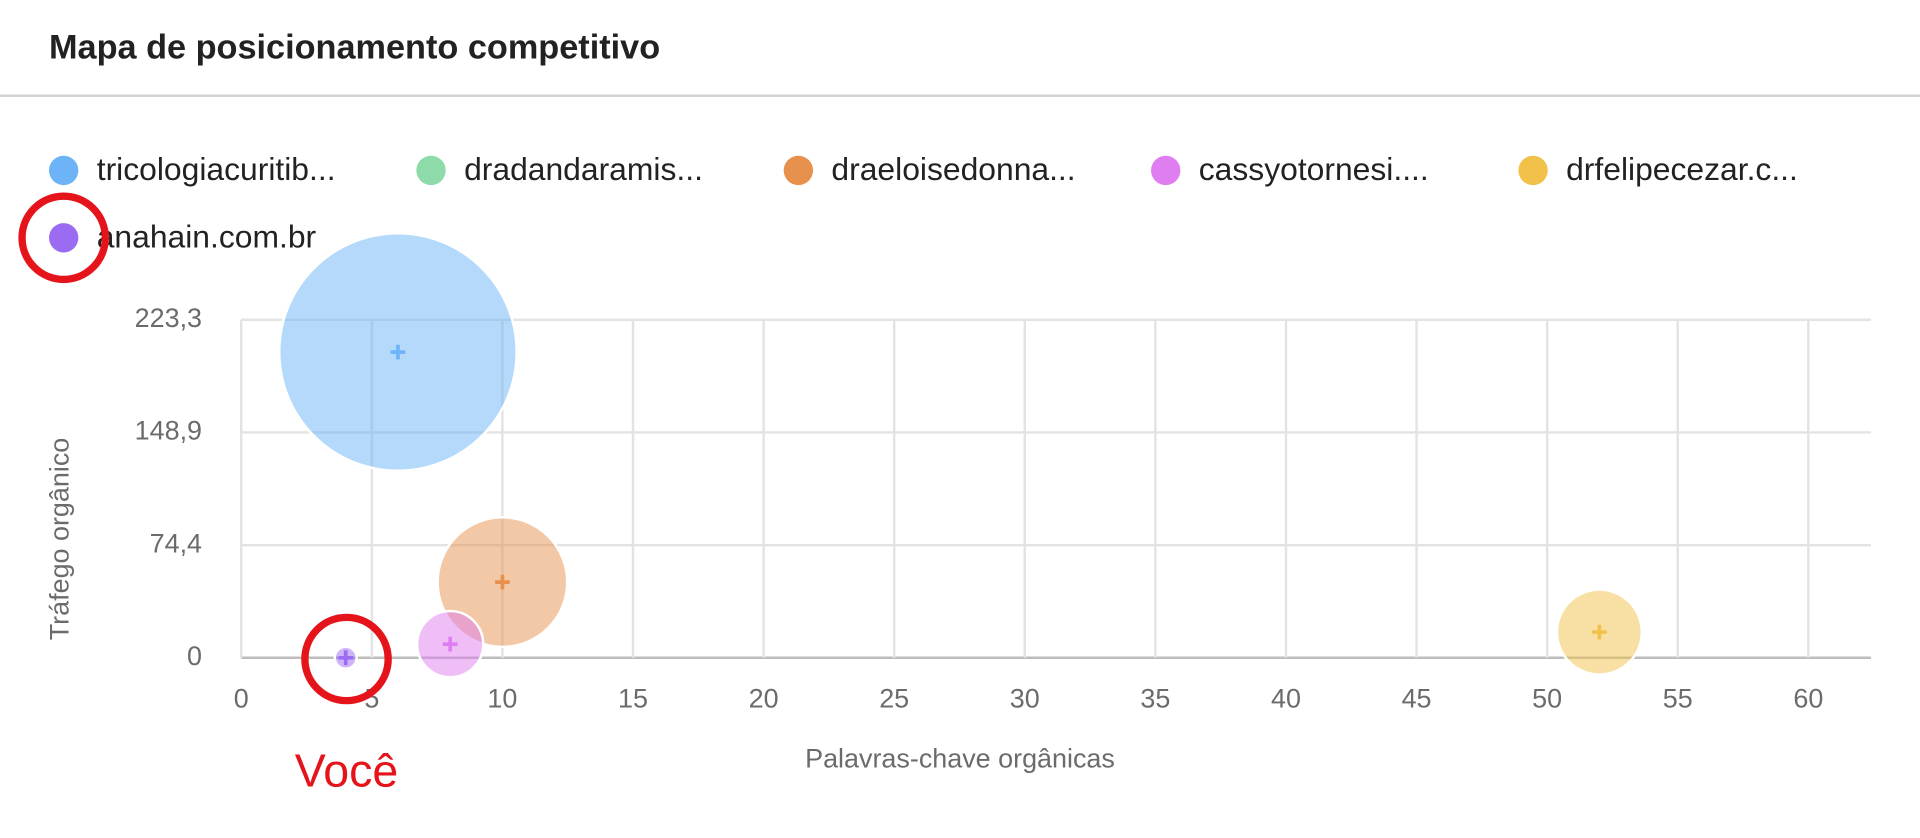 This screenshot has height=838, width=1920. I want to click on x-tick-label: 55, so click(1678, 699).